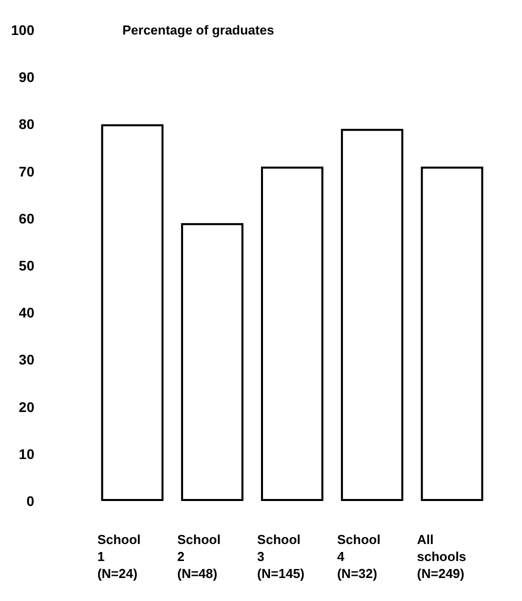 This screenshot has height=601, width=522. I want to click on x-tick-label: School 4 (N=32), so click(358, 556).